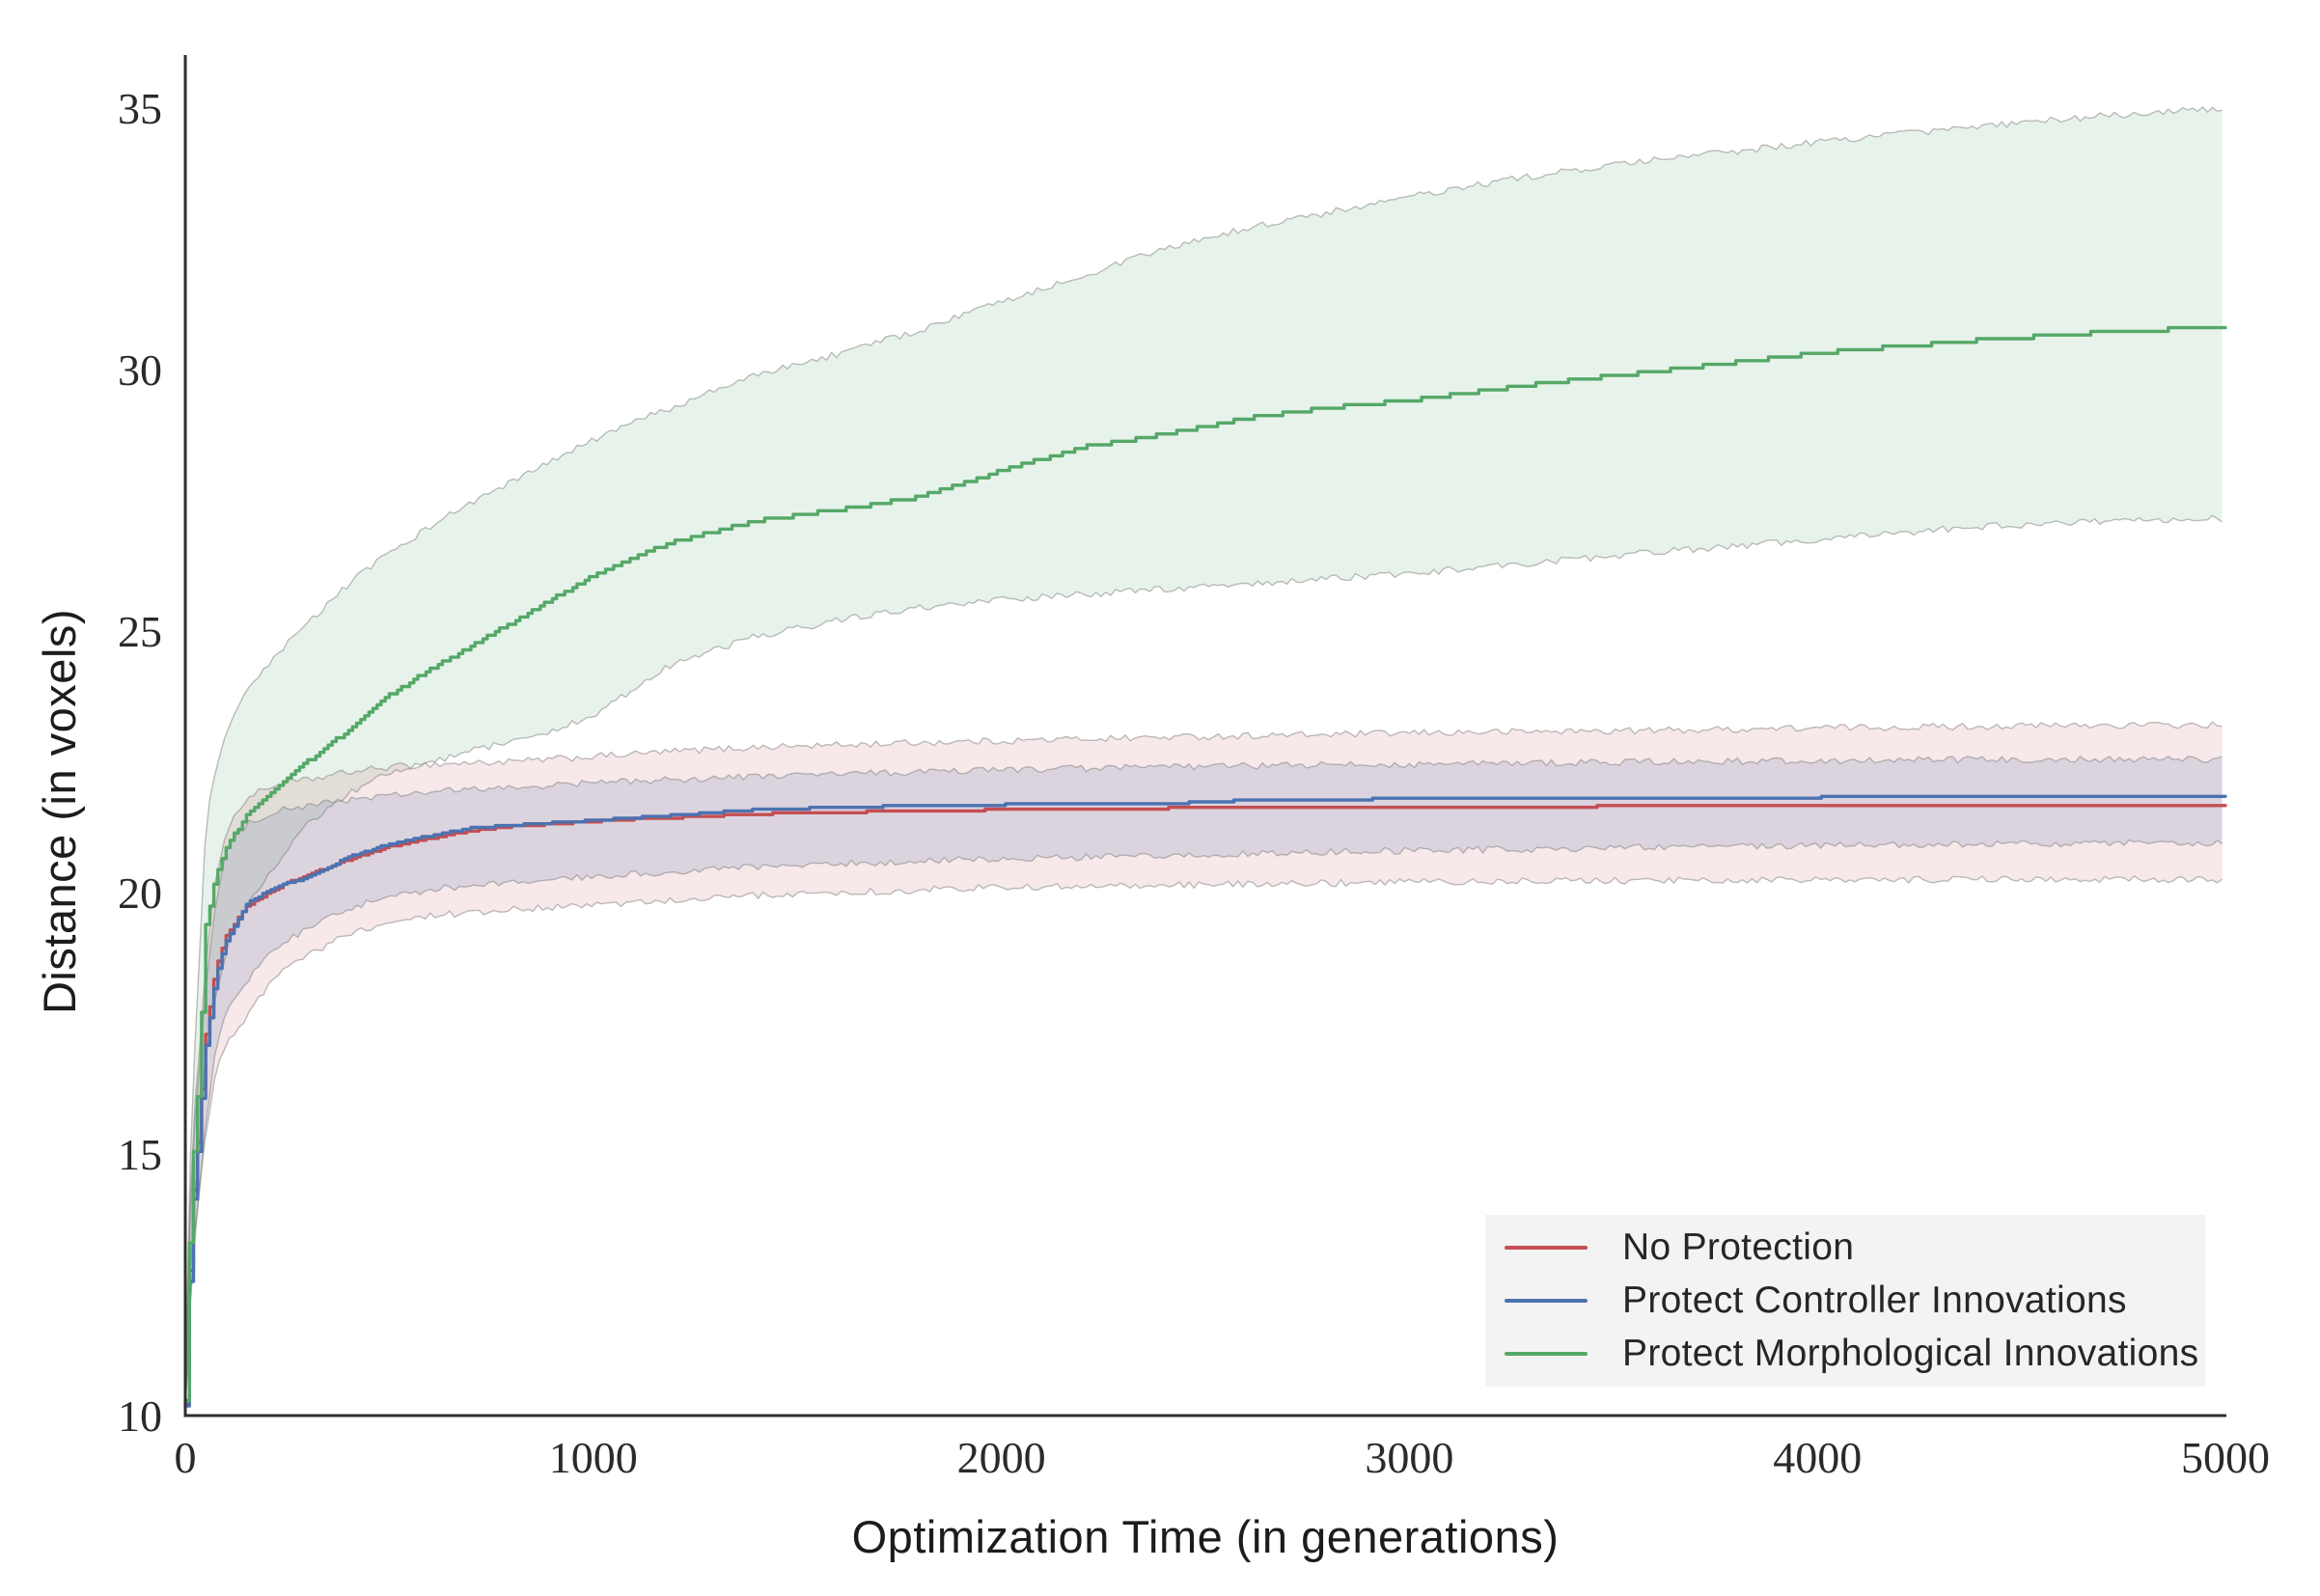 Image resolution: width=2320 pixels, height=1596 pixels. I want to click on x-tick-label: 2000, so click(1002, 1457).